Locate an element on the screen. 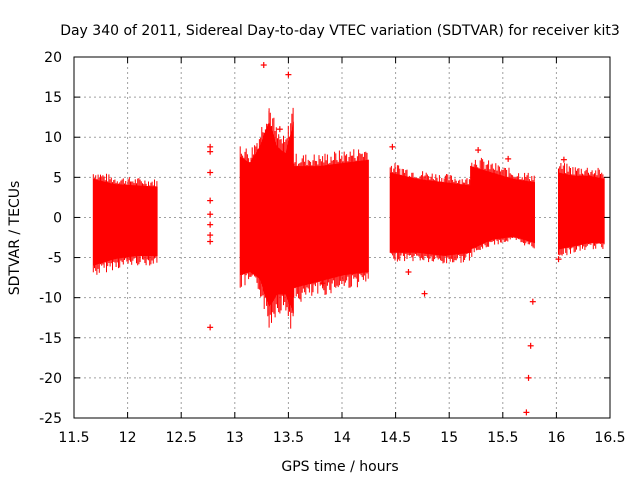 The image size is (640, 480). y-tick-label: 10 is located at coordinates (53, 138).